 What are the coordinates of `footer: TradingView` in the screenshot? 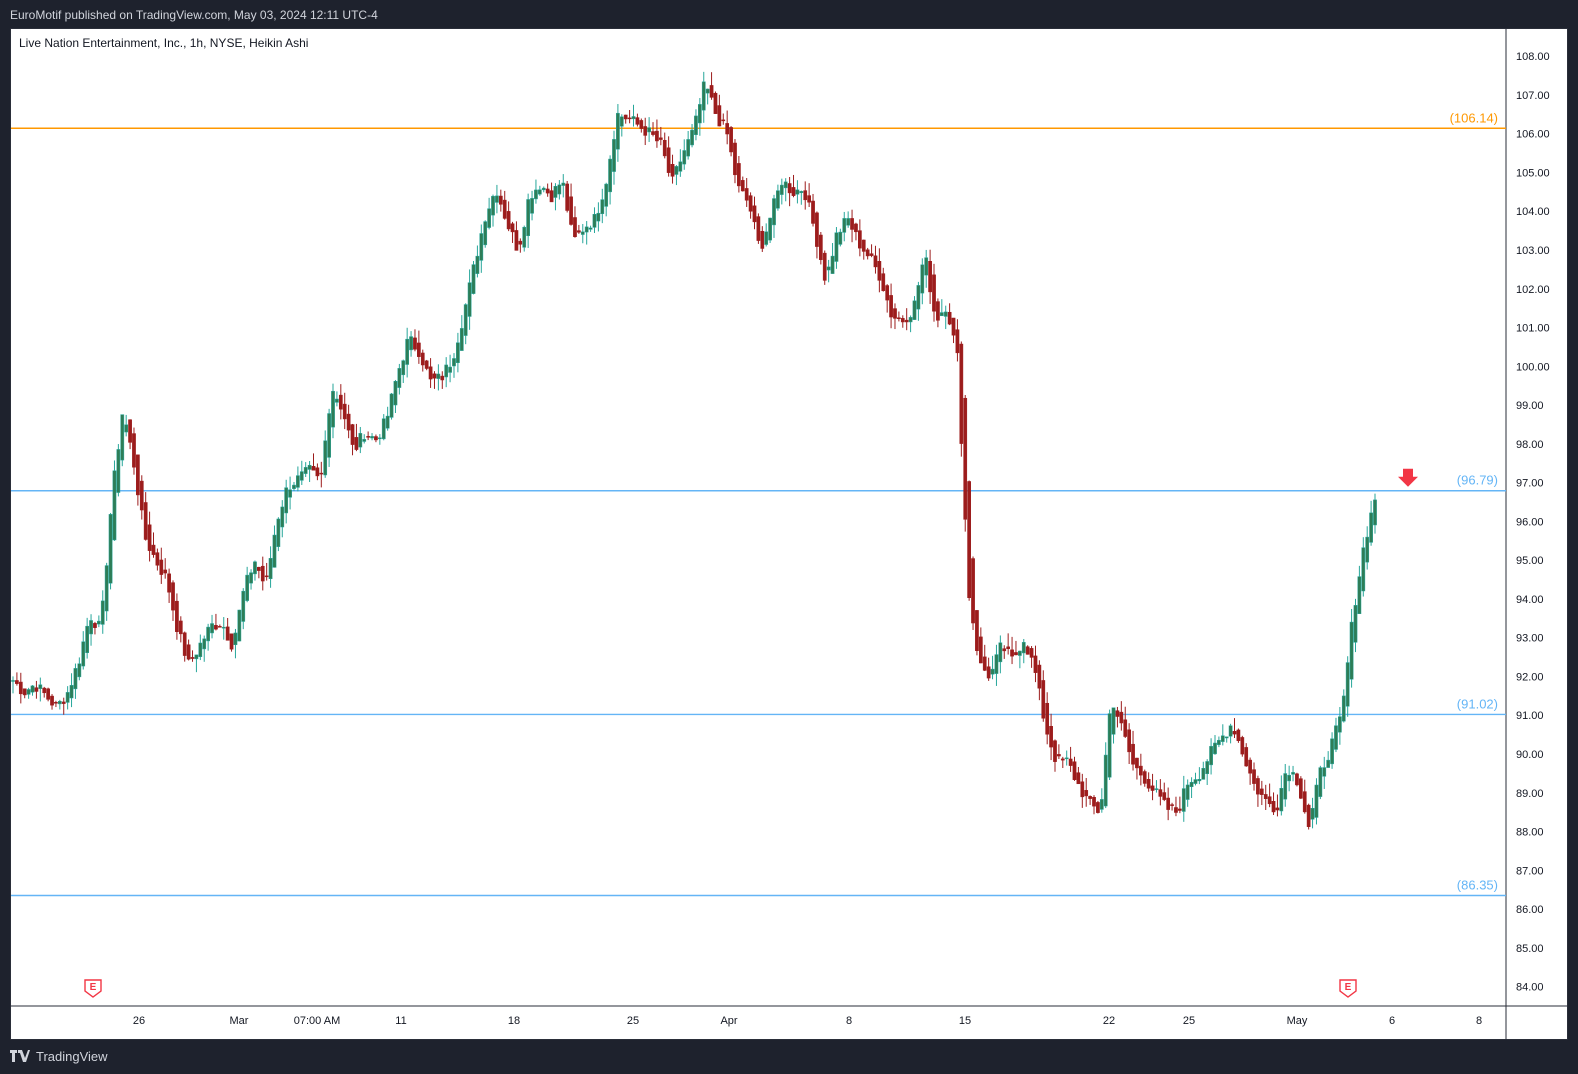 It's located at (59, 1056).